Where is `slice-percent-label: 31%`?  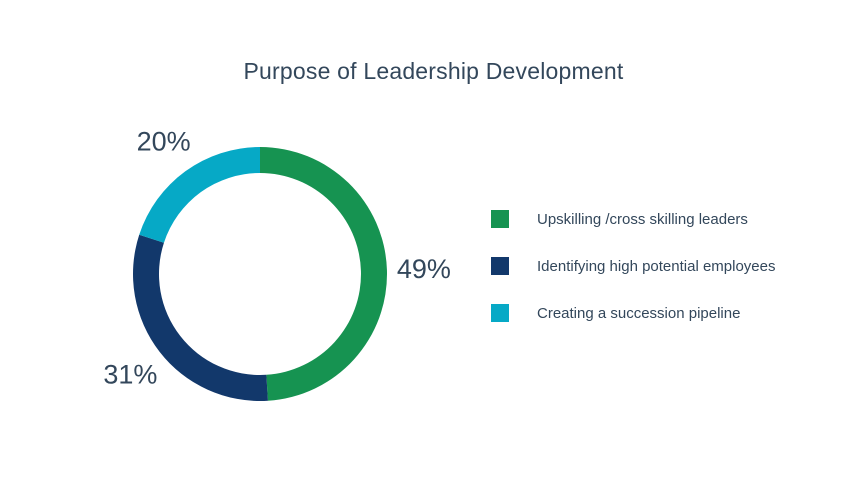 slice-percent-label: 31% is located at coordinates (130, 375).